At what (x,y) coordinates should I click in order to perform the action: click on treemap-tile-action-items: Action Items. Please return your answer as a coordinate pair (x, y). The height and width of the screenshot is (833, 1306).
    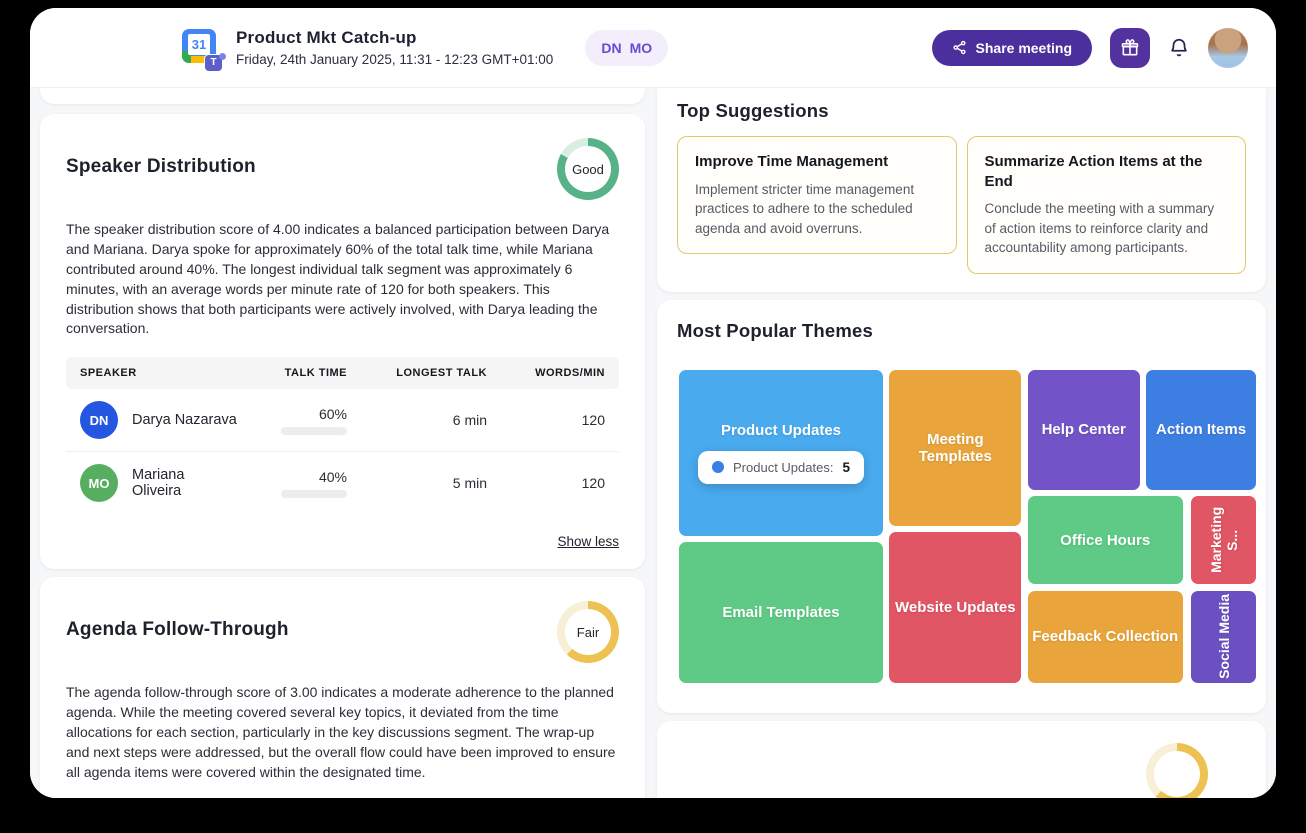
    Looking at the image, I should click on (1201, 429).